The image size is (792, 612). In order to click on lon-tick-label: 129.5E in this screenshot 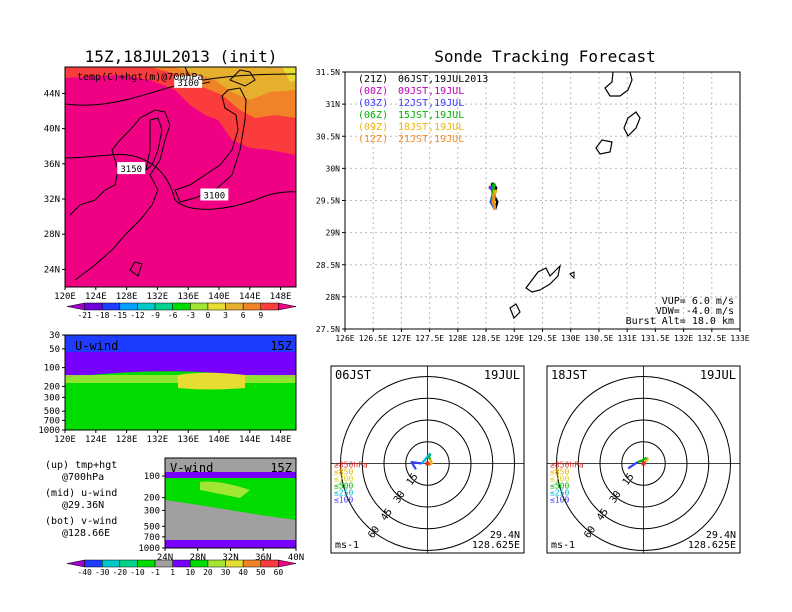, I will do `click(542, 338)`.